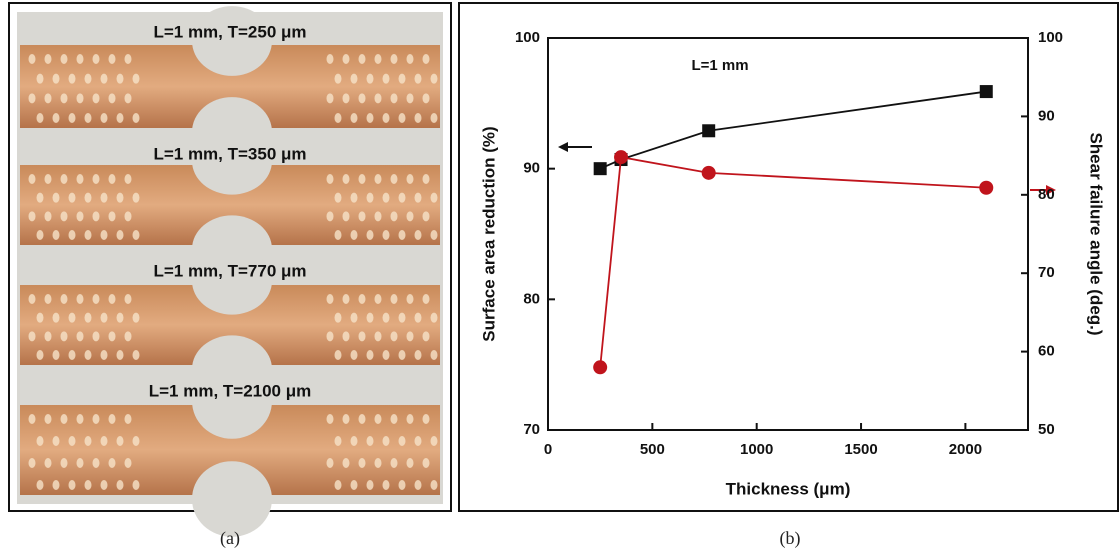 This screenshot has width=1120, height=554. Describe the element at coordinates (488, 233) in the screenshot. I see `y-axis-label: Surface area reduction (%)` at that location.